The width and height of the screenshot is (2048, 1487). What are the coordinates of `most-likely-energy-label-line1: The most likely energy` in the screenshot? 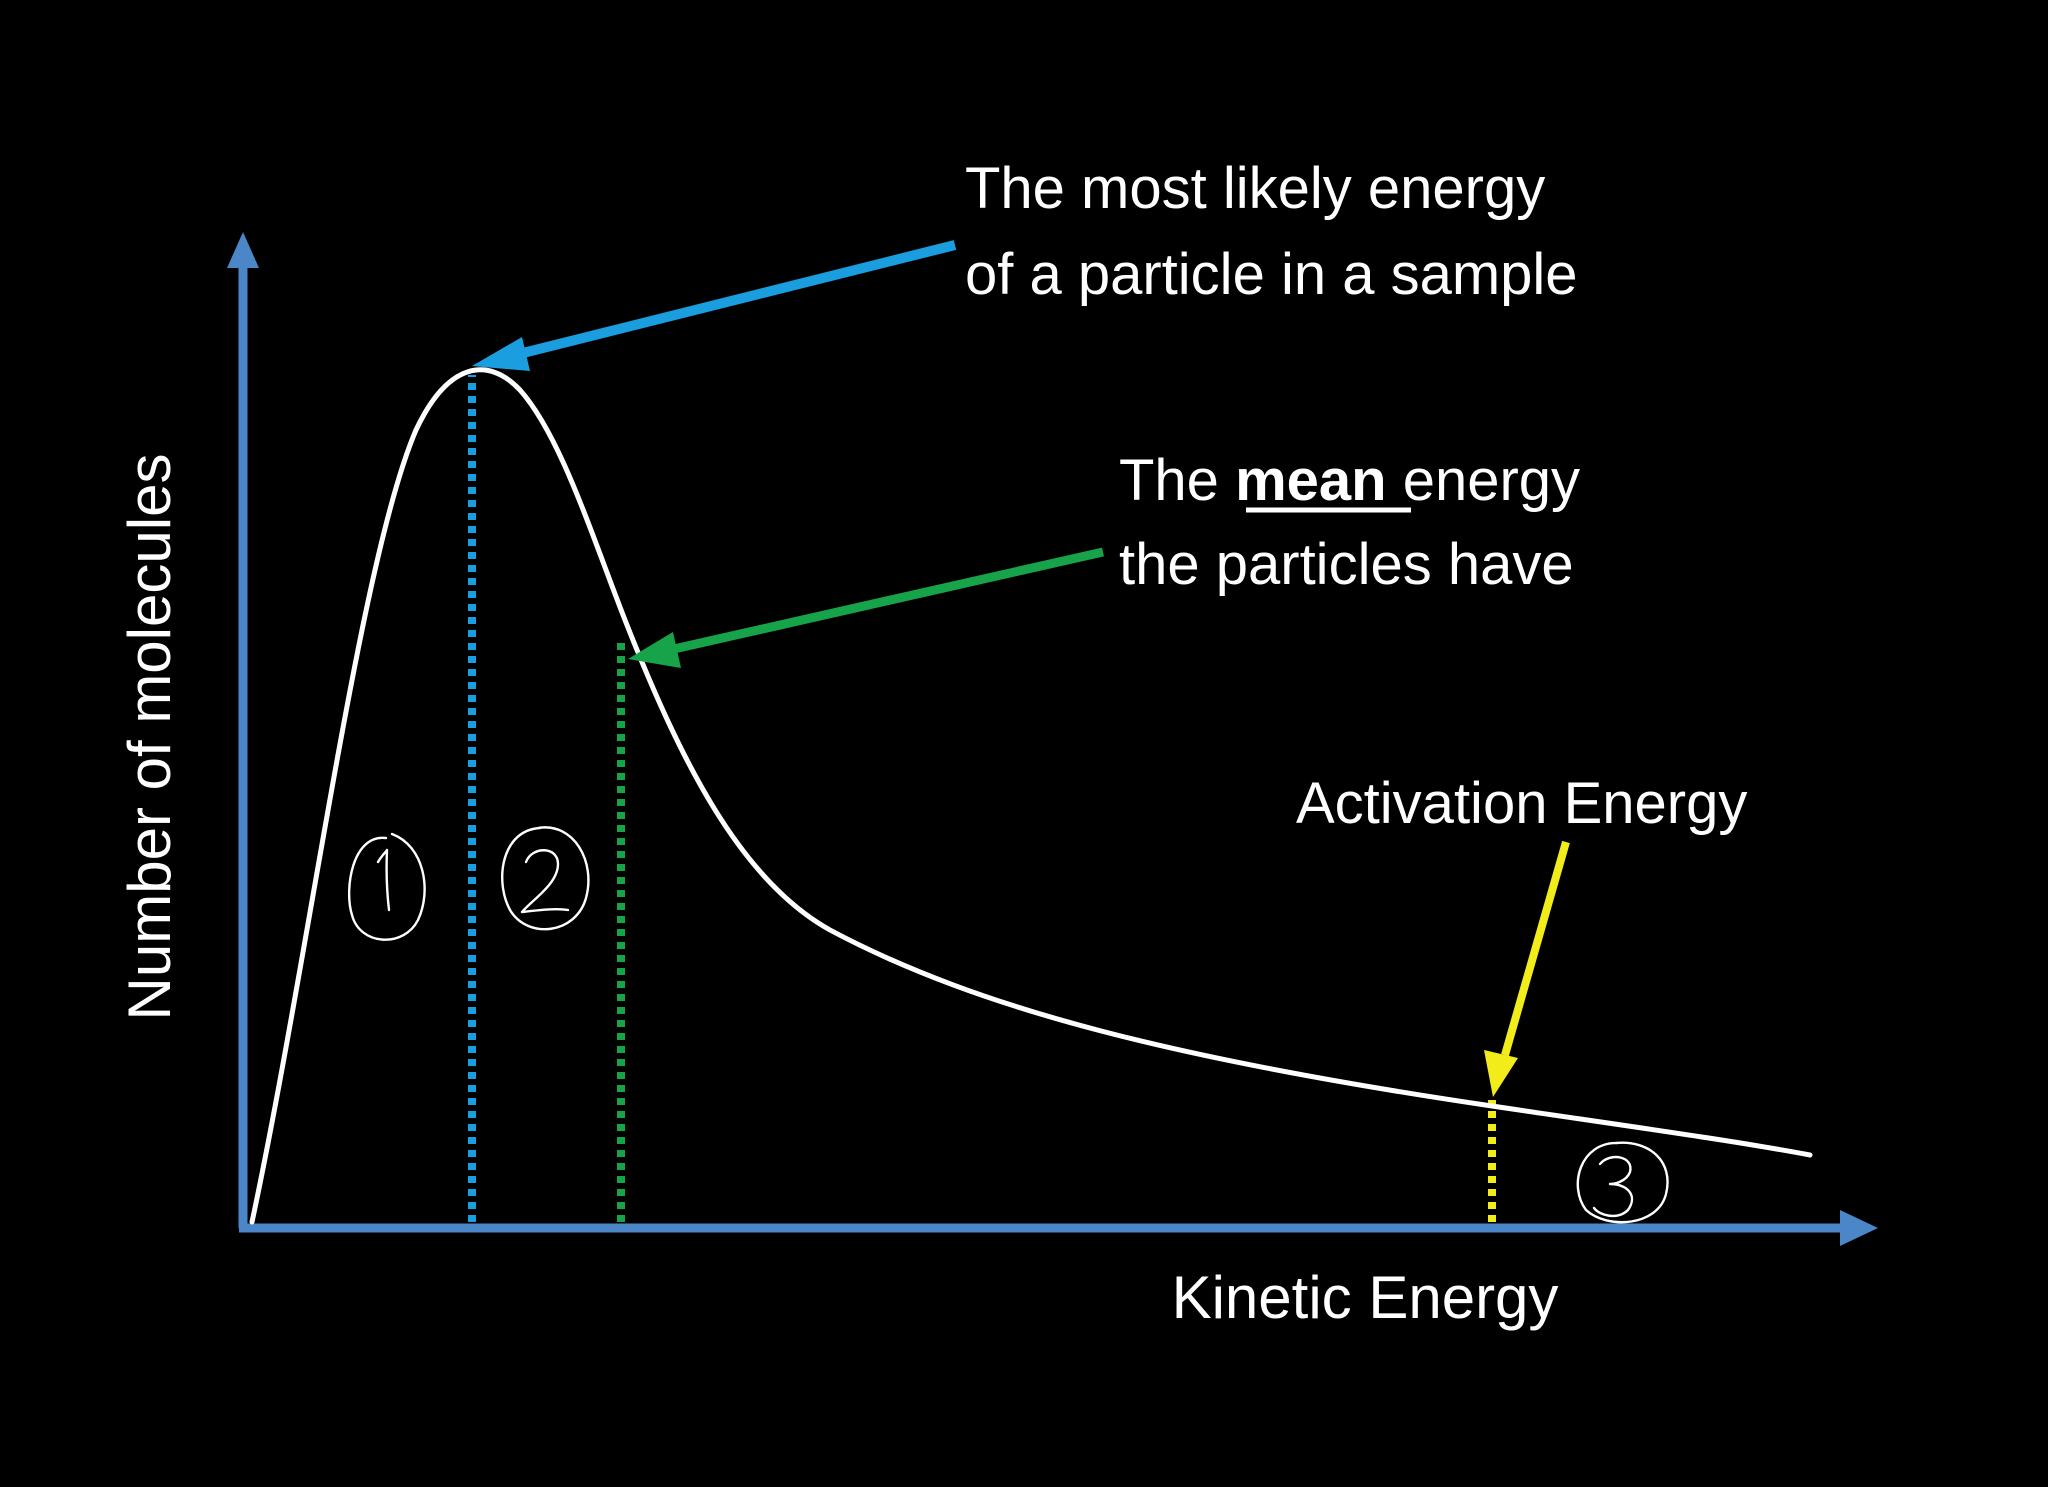 It's located at (1255, 188).